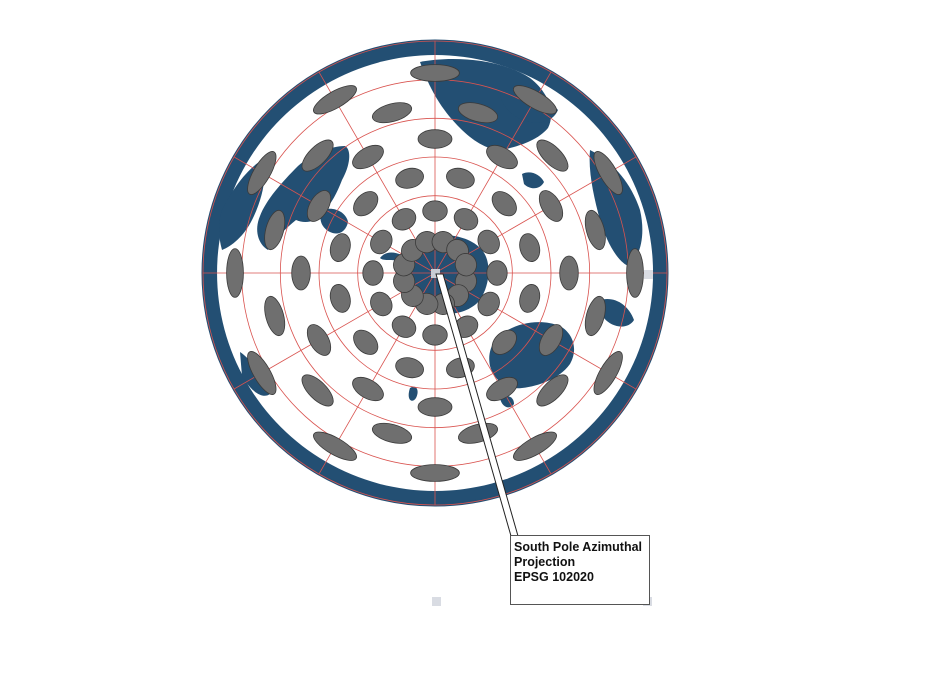 Image resolution: width=949 pixels, height=684 pixels. What do you see at coordinates (533, 180) in the screenshot?
I see `madagascar` at bounding box center [533, 180].